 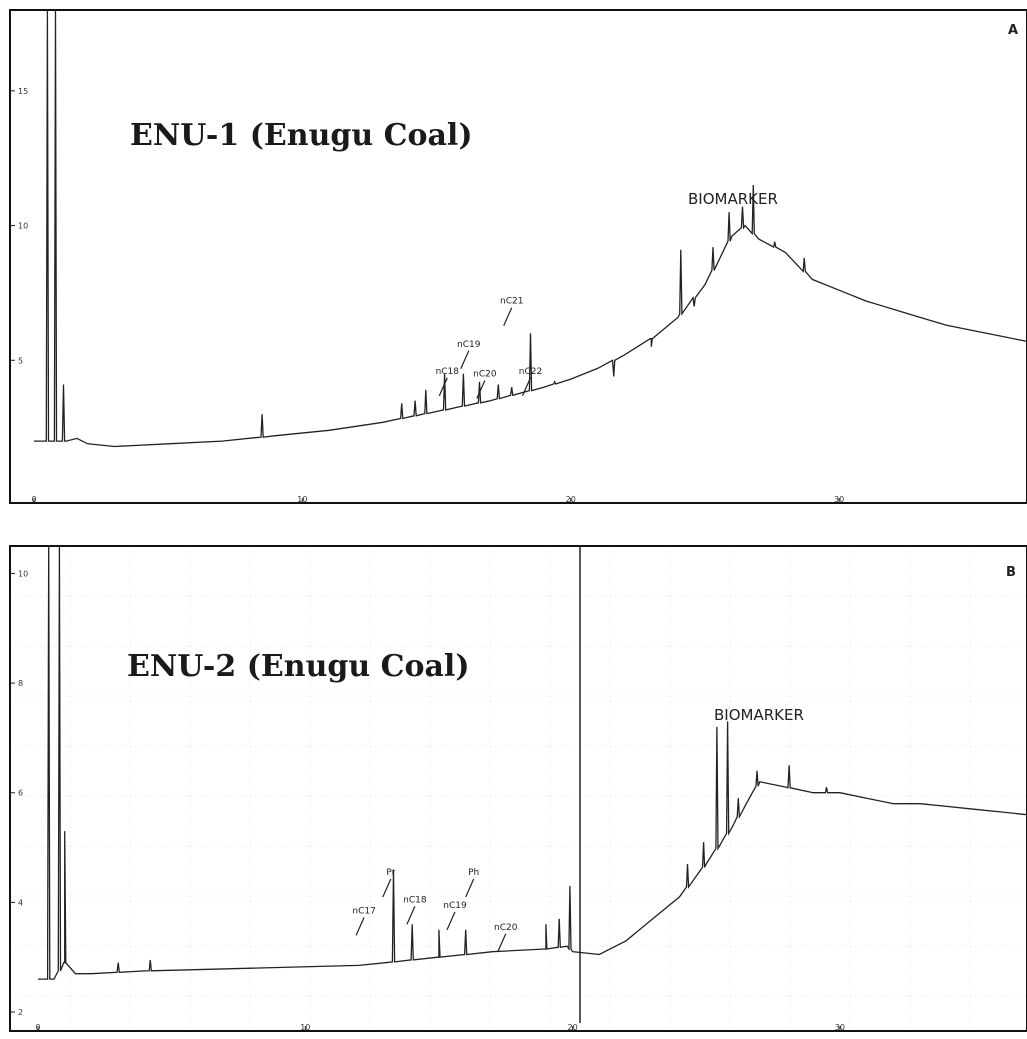 What do you see at coordinates (390, 873) in the screenshot?
I see `peak-label: Pr` at bounding box center [390, 873].